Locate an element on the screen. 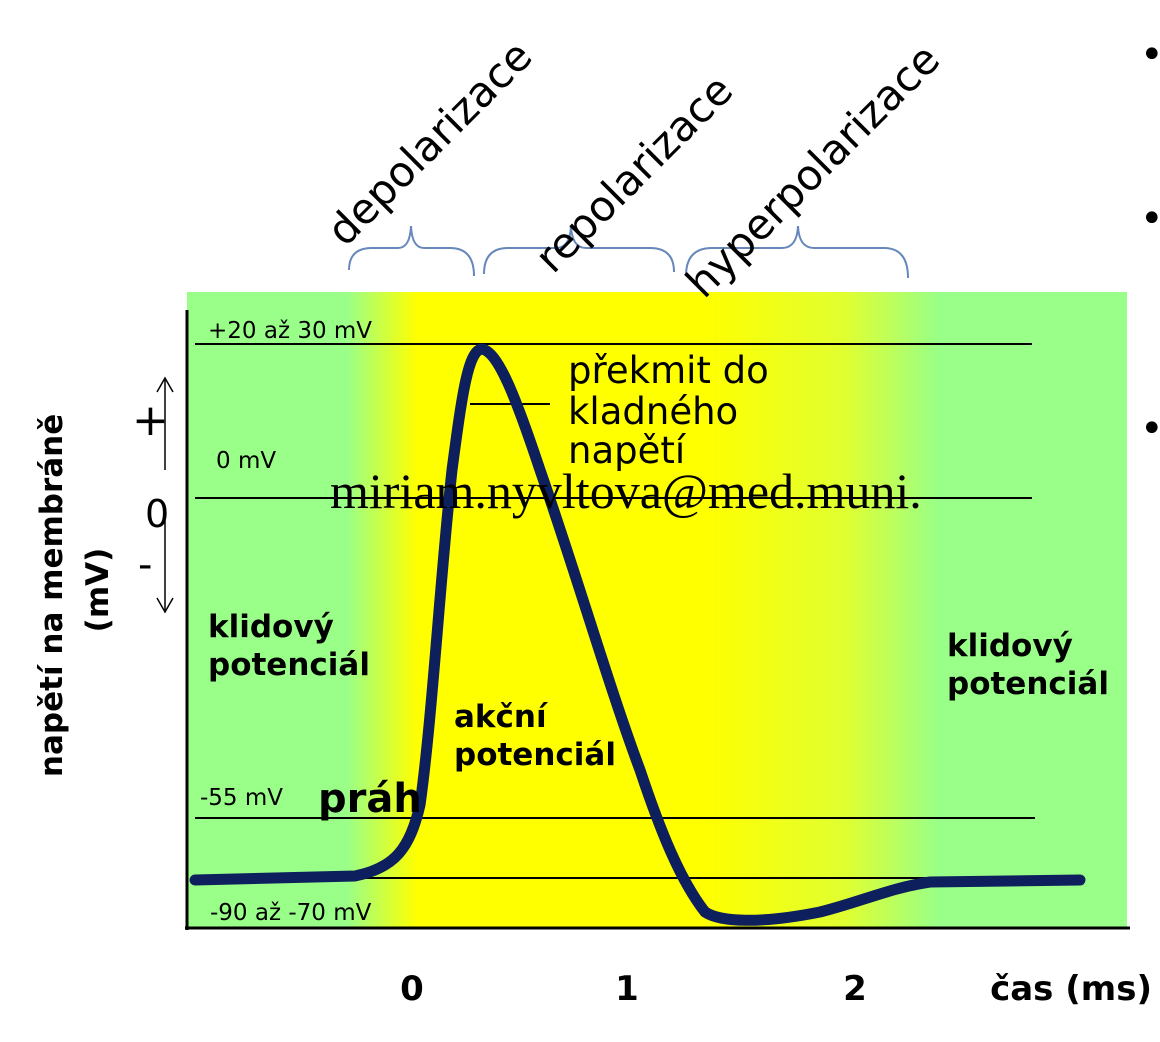 This screenshot has height=1042, width=1160. watermark-email: miriam.nyvltova@med.muni. is located at coordinates (626, 491).